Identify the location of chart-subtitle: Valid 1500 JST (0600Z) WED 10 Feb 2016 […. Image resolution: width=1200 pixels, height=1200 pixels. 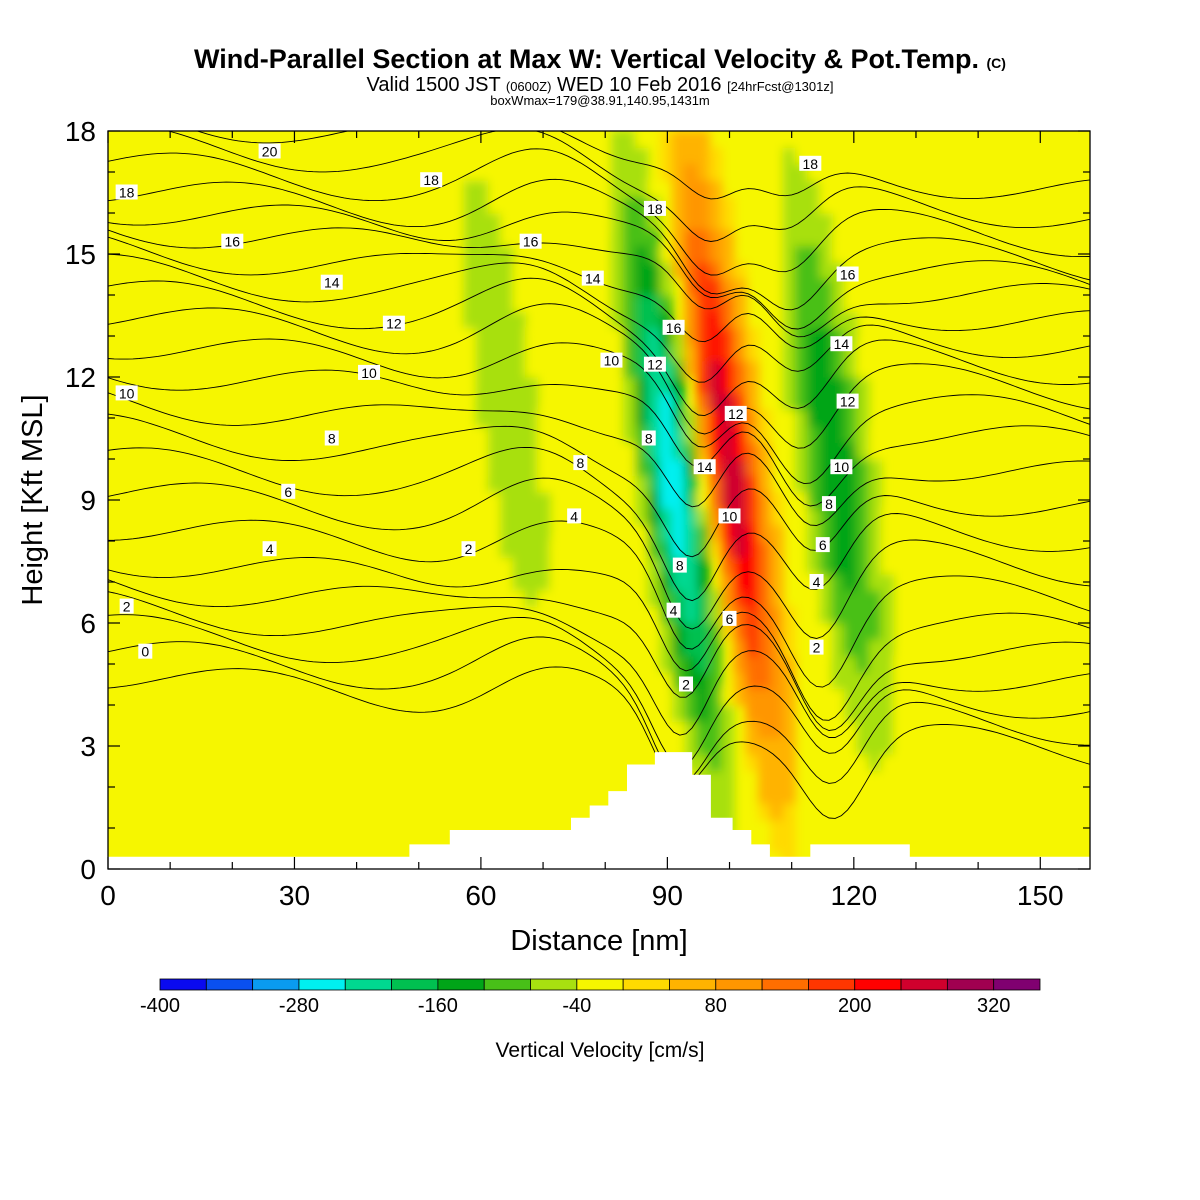
(600, 85).